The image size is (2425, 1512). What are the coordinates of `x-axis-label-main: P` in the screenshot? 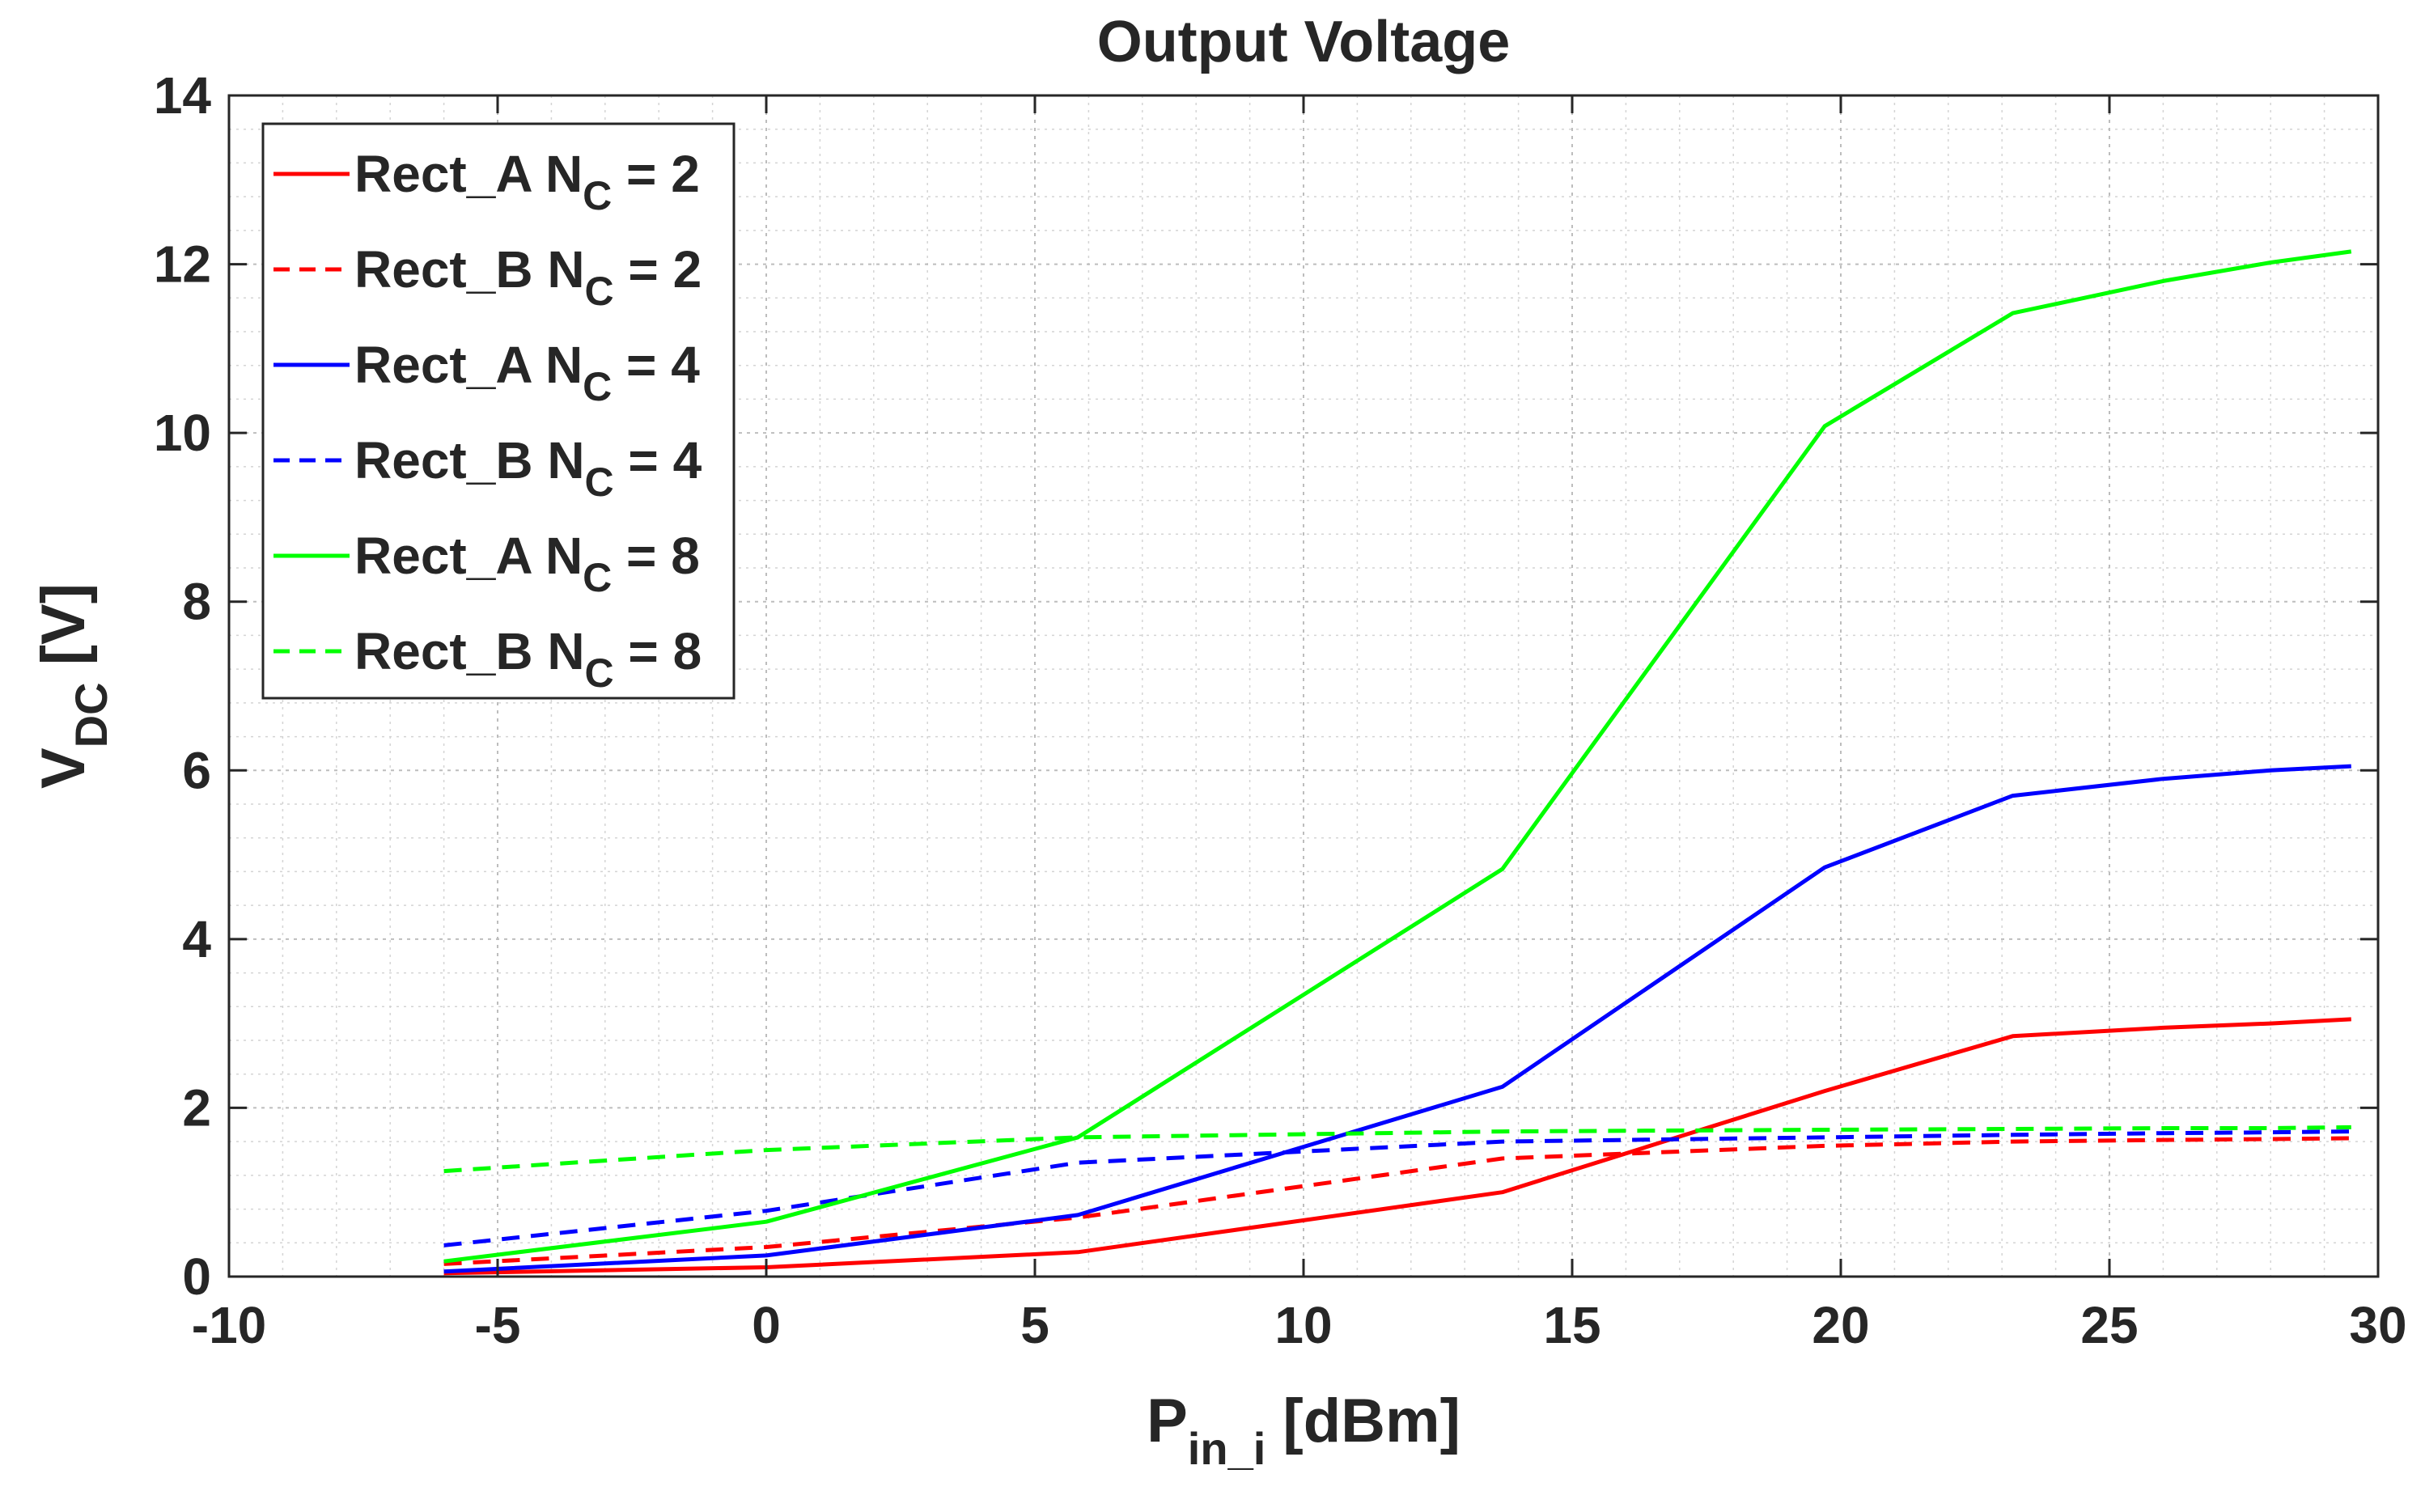 It's located at (1167, 1421).